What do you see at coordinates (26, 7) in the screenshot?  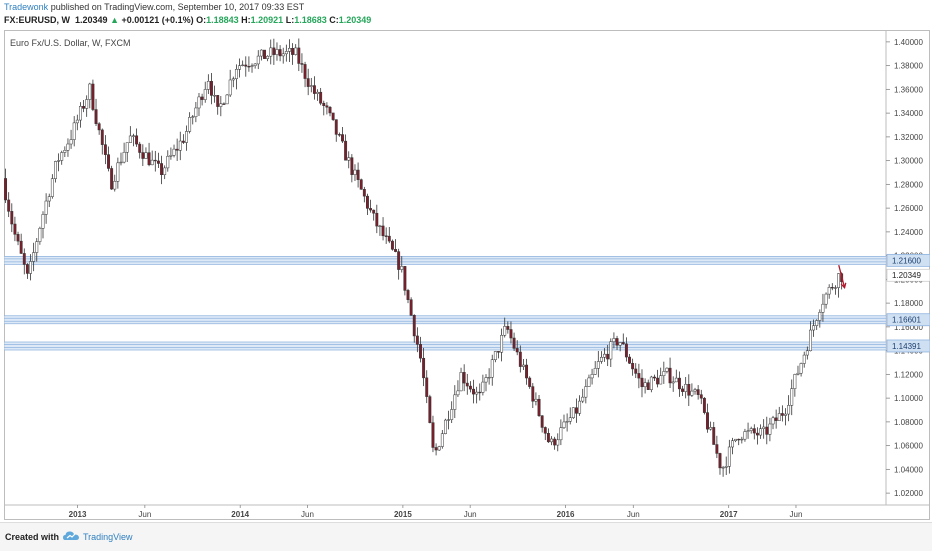 I see `author-link: Tradewonk` at bounding box center [26, 7].